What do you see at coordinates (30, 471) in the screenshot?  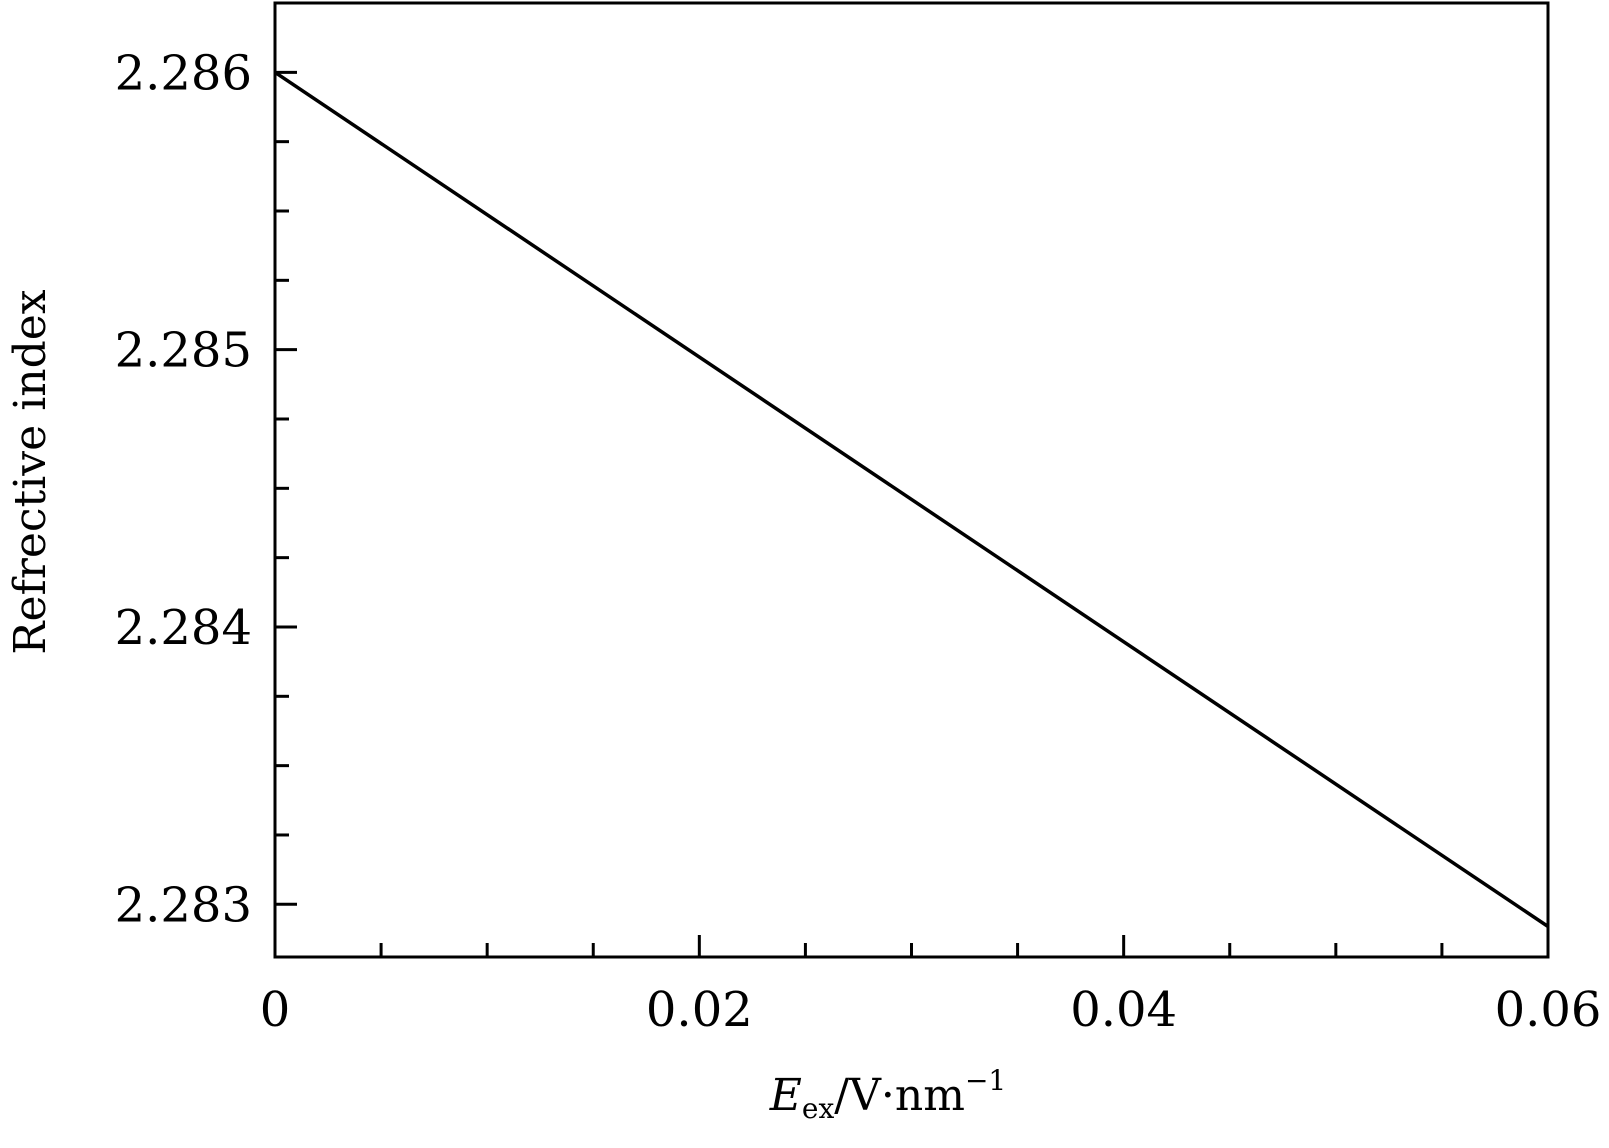 I see `y-axis-title: Refrective index` at bounding box center [30, 471].